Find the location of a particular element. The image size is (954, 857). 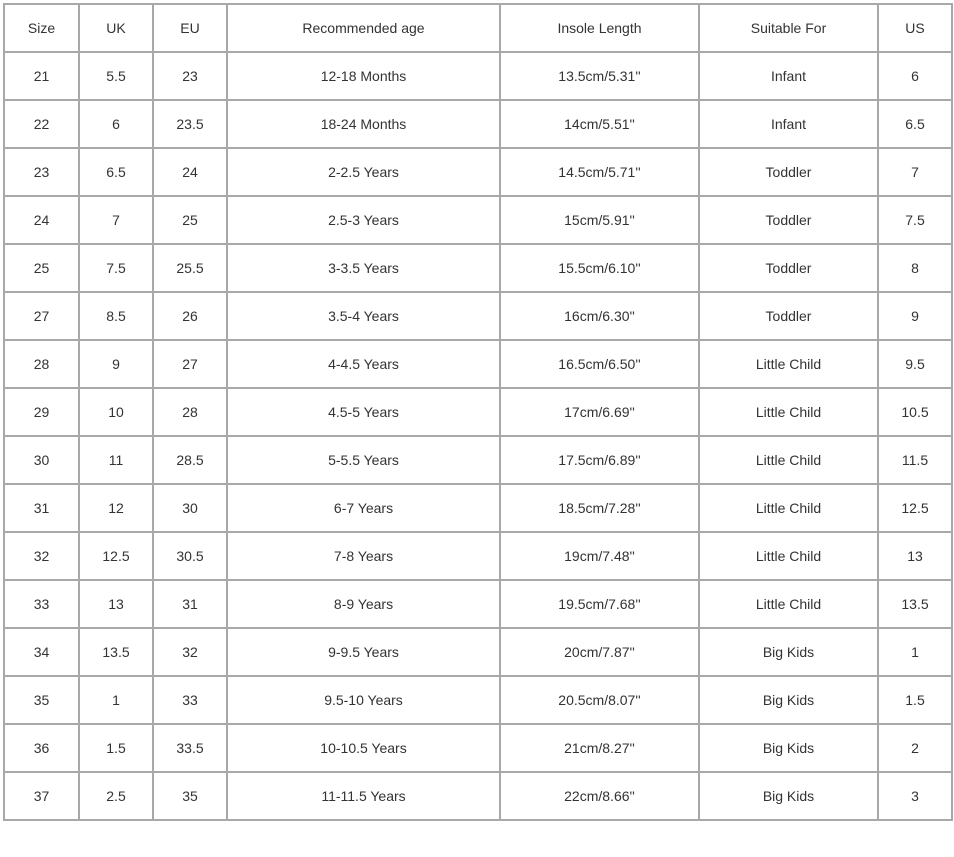

cell: 9.5 is located at coordinates (915, 364).